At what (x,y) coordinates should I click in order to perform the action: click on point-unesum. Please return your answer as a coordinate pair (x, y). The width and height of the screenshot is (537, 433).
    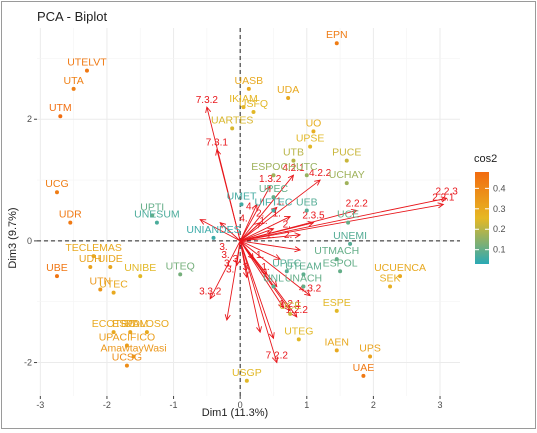
    Looking at the image, I should click on (156, 222).